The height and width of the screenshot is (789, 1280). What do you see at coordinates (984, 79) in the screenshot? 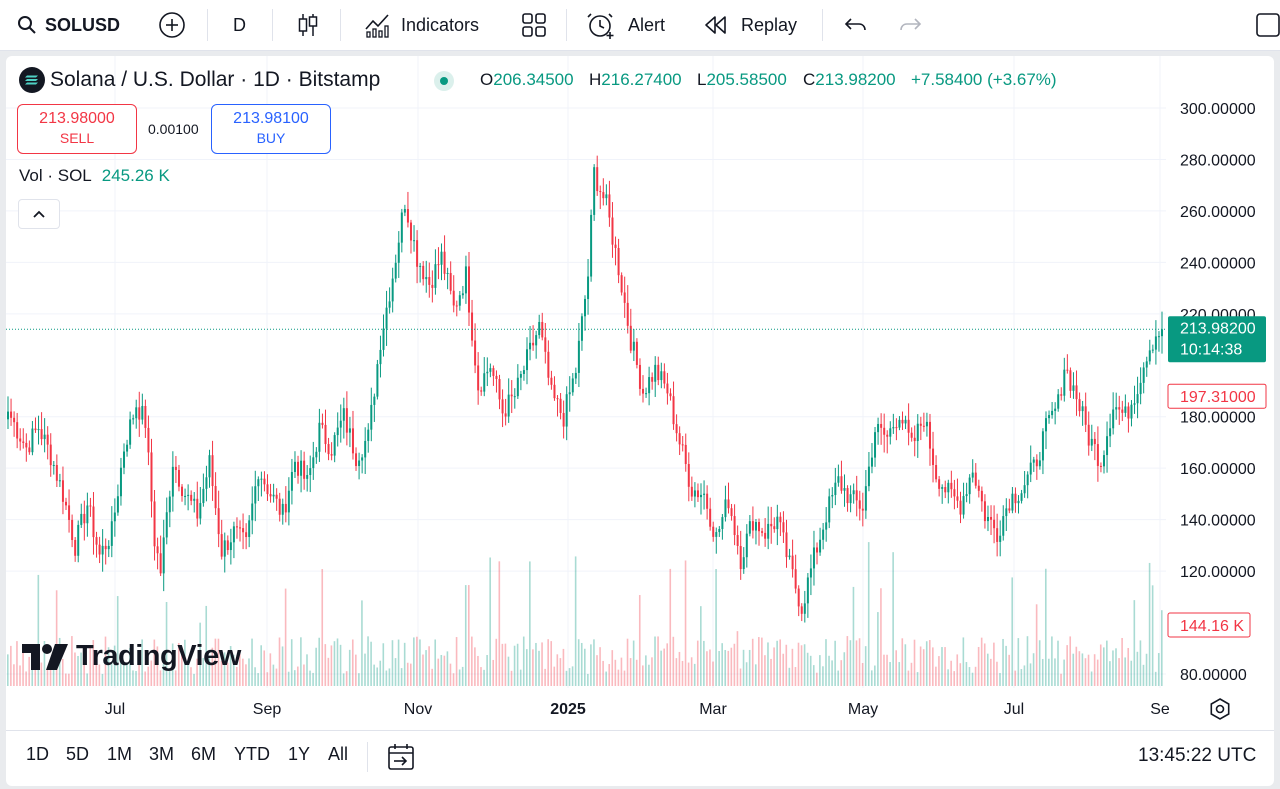
I see `legend-change: +7.58400 (+3.67%)` at bounding box center [984, 79].